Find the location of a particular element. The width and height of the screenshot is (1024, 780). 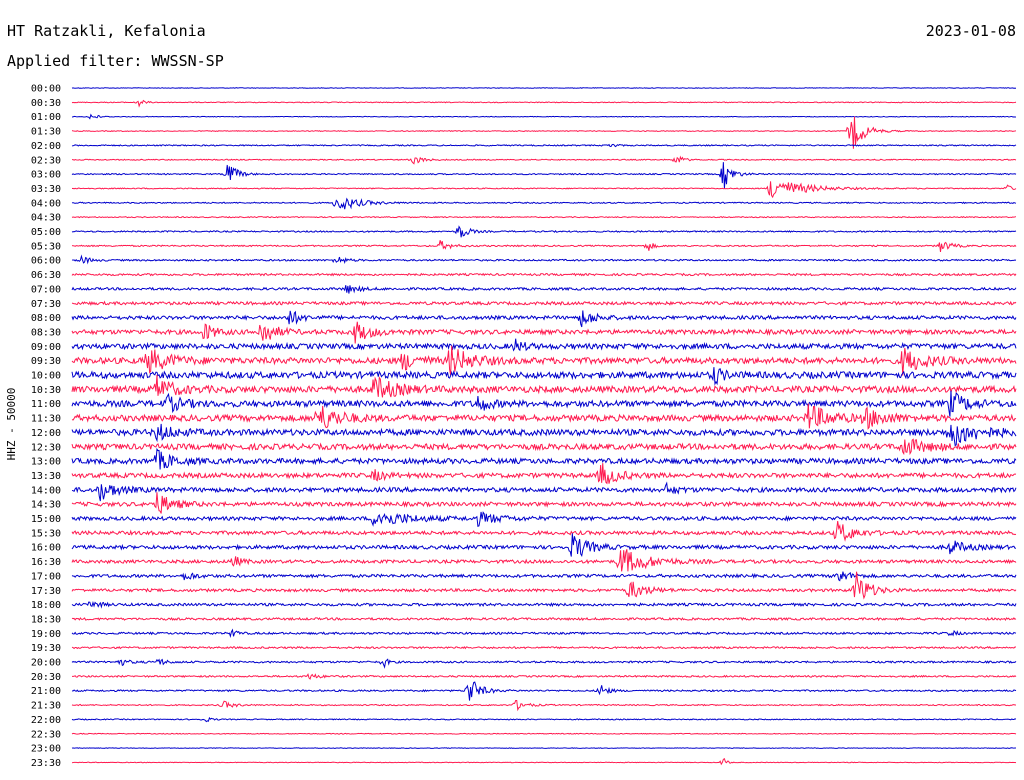

channel-axis-label: HHZ - 50000 is located at coordinates (11, 424).